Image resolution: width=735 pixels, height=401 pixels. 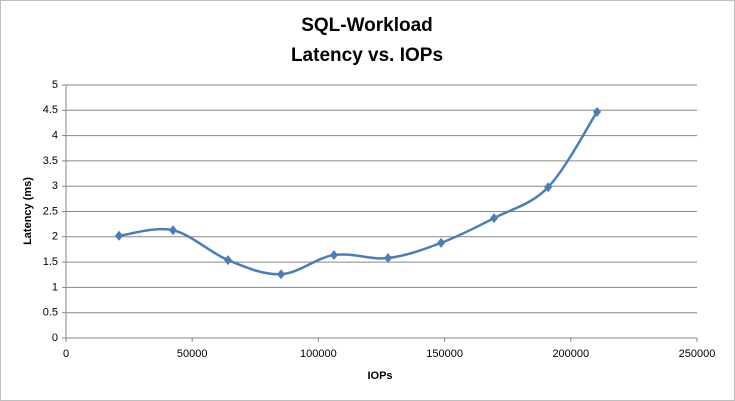 I want to click on y-tick-label: 2.5, so click(x=50, y=211).